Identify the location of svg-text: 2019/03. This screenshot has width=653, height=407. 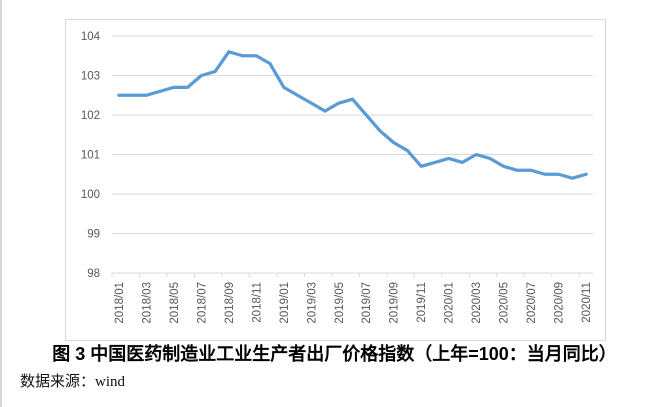
(312, 303).